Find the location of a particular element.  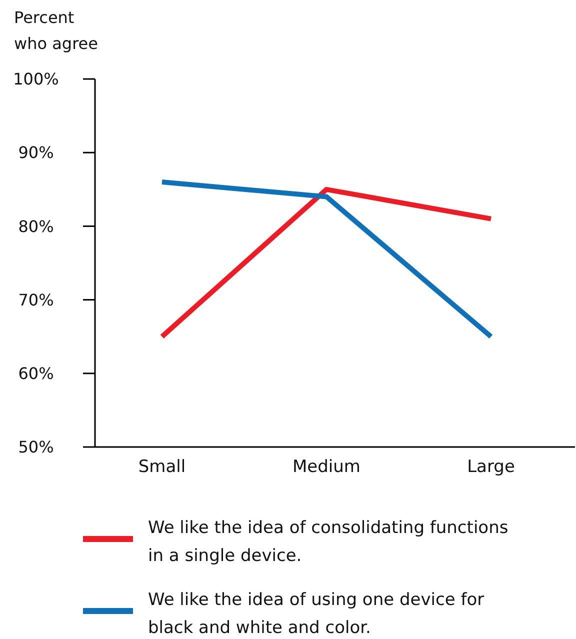

x-tick-label: Small is located at coordinates (162, 467).